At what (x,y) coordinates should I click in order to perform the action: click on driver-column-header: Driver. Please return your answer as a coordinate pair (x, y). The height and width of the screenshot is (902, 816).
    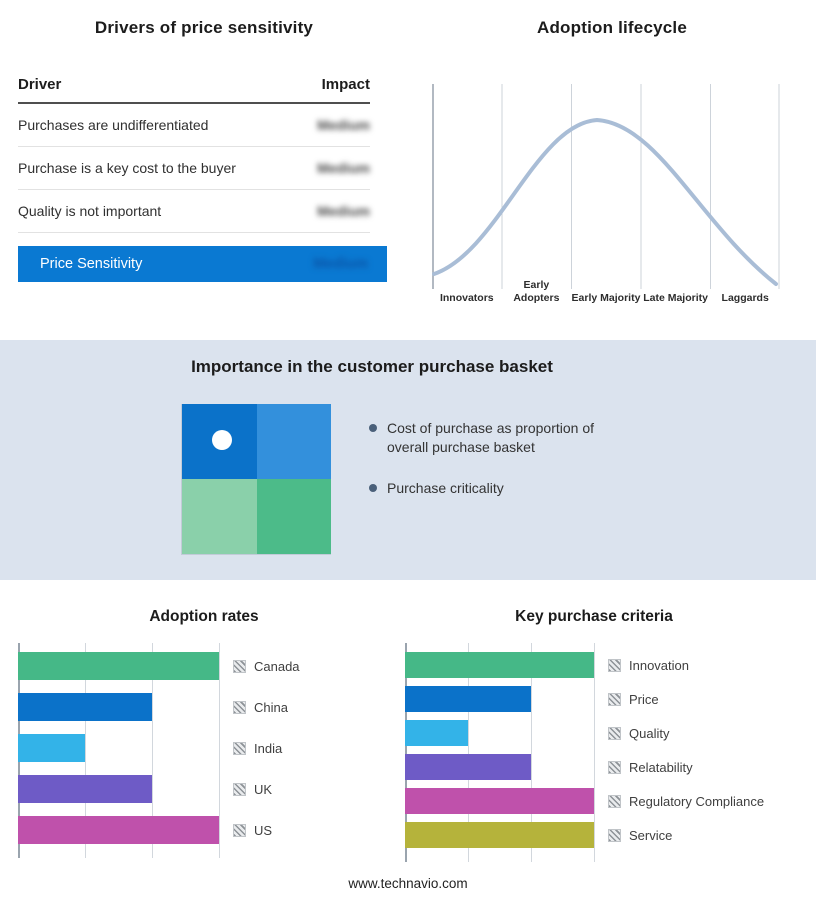
    Looking at the image, I should click on (40, 84).